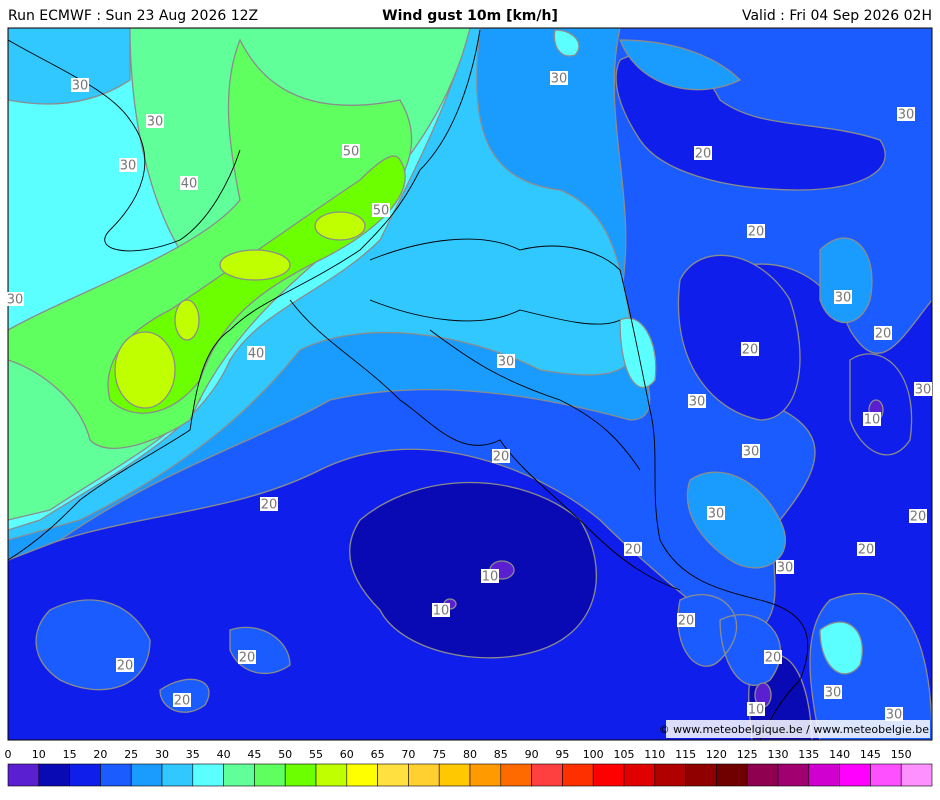 The height and width of the screenshot is (800, 940). I want to click on legend-tick-label: 135, so click(808, 754).